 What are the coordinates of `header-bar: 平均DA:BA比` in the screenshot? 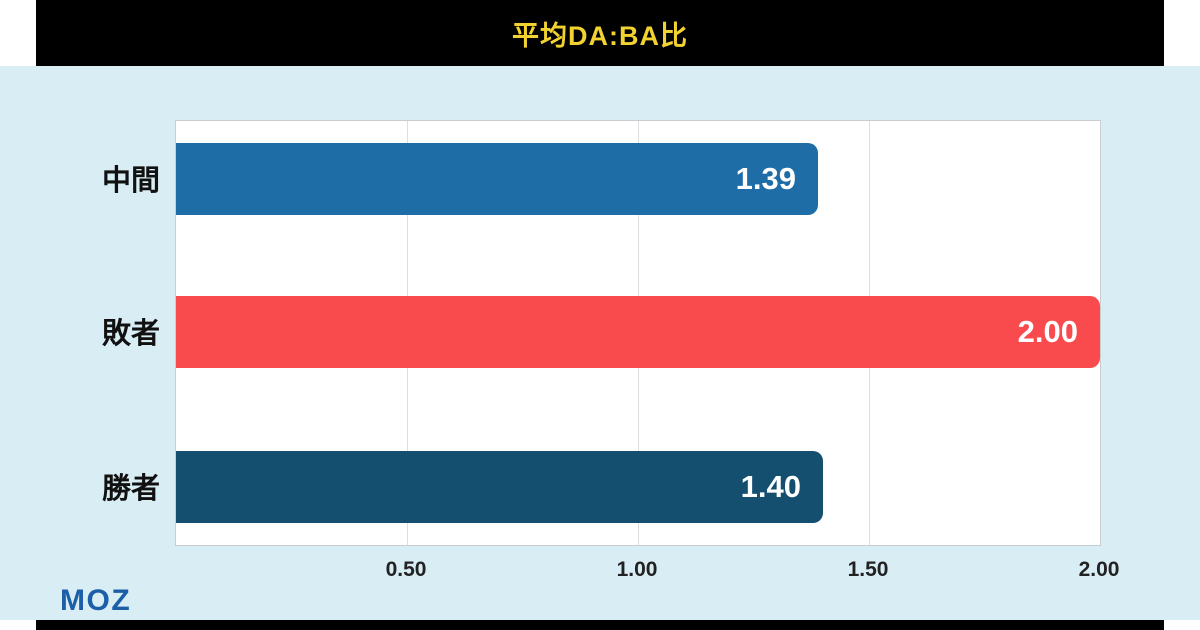 It's located at (600, 33).